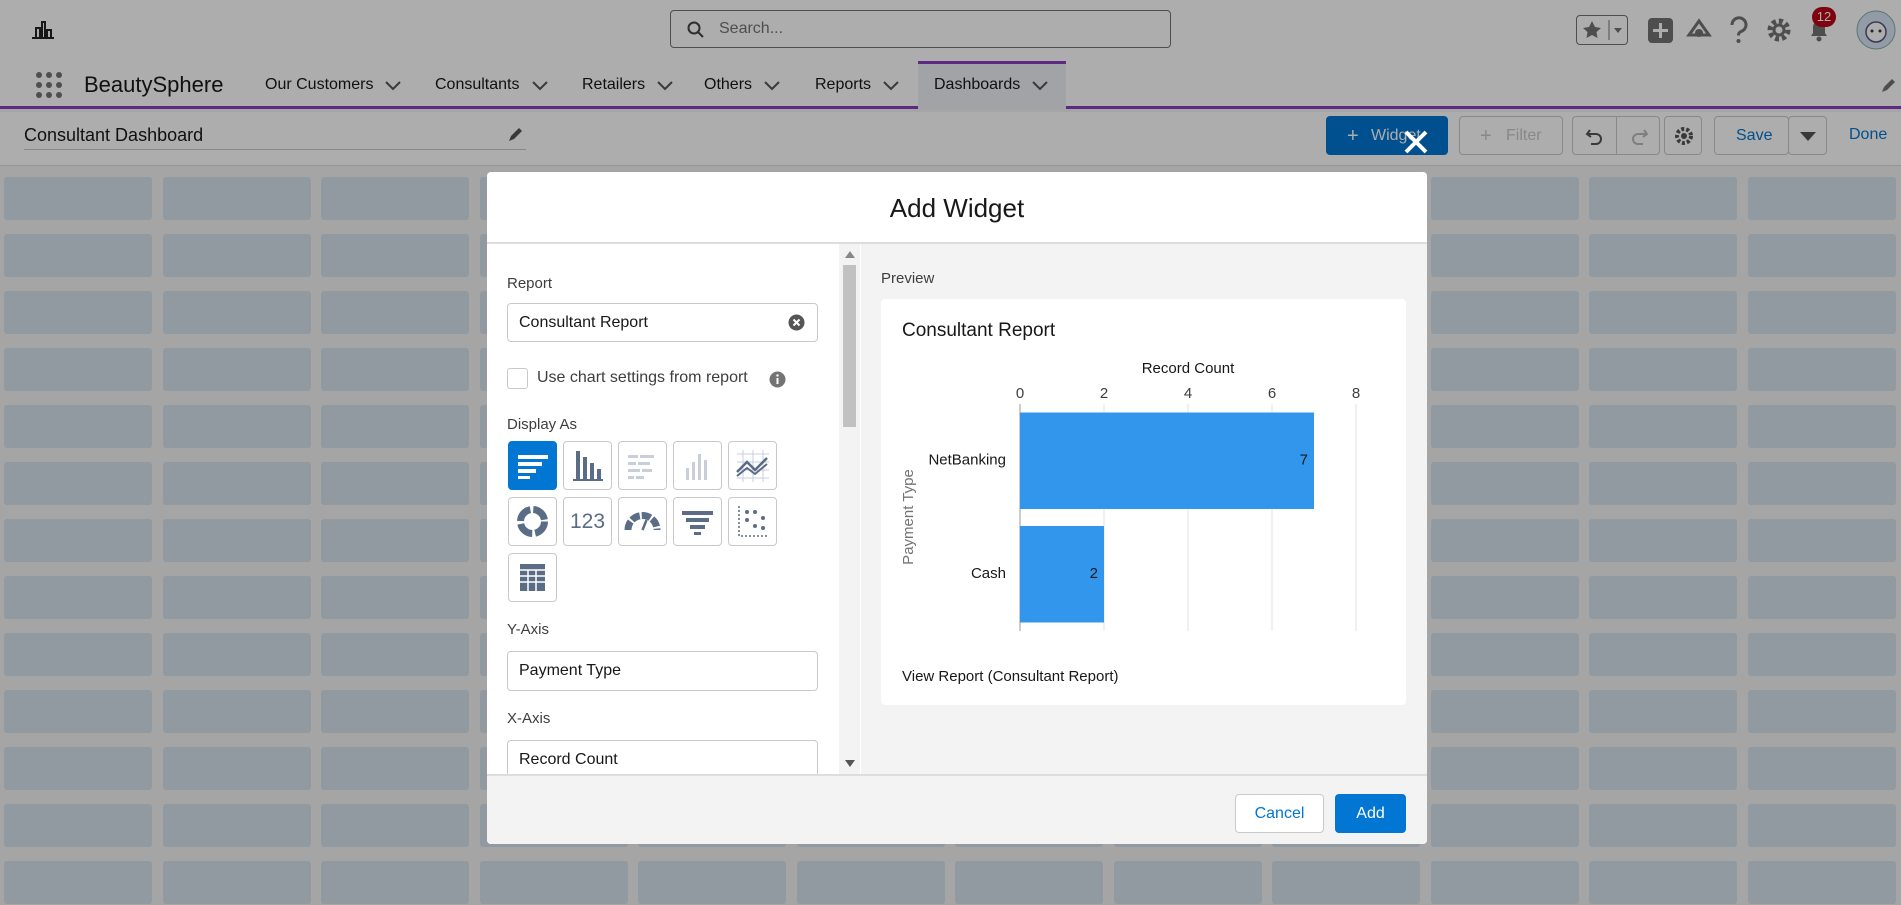  What do you see at coordinates (642, 465) in the screenshot?
I see `stacked-bar-option` at bounding box center [642, 465].